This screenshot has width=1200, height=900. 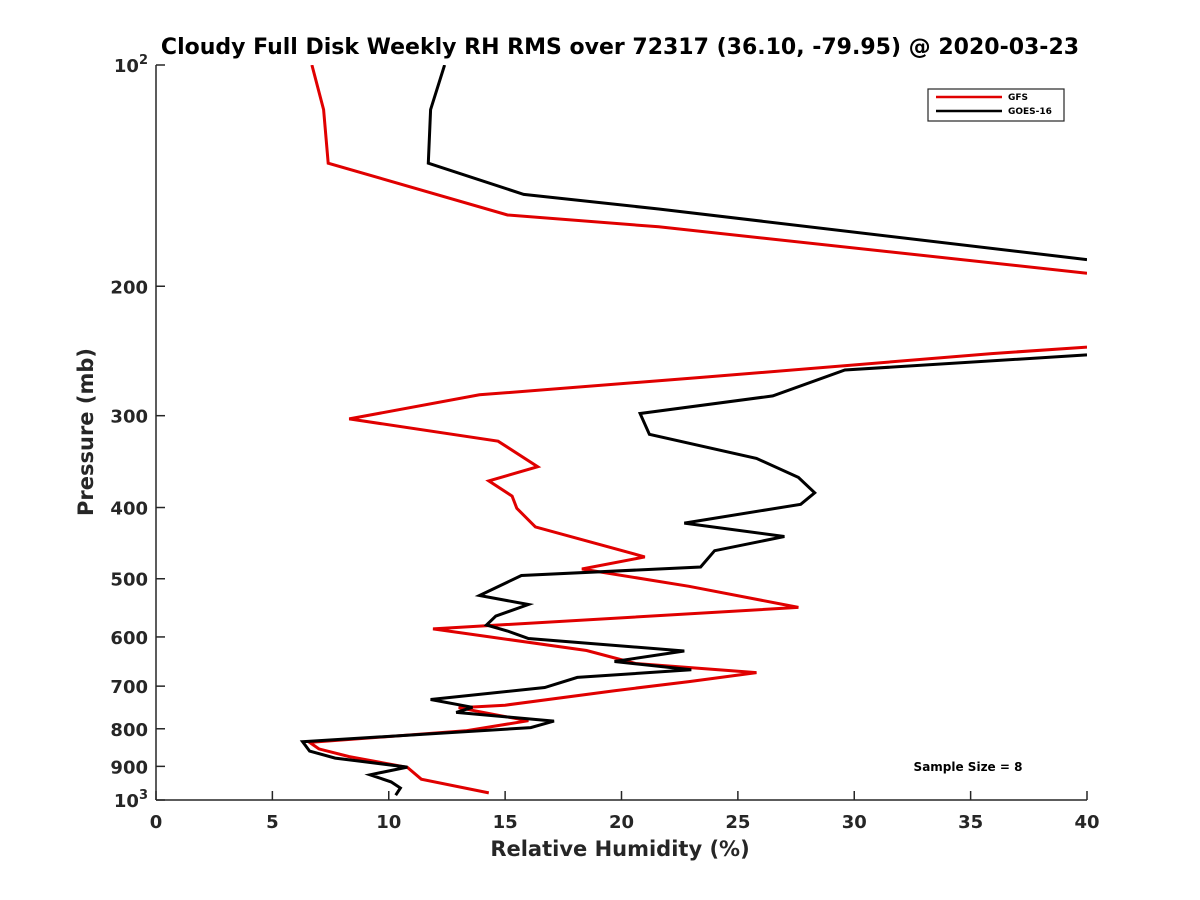 I want to click on y-tick-label: 10³, so click(x=131, y=800).